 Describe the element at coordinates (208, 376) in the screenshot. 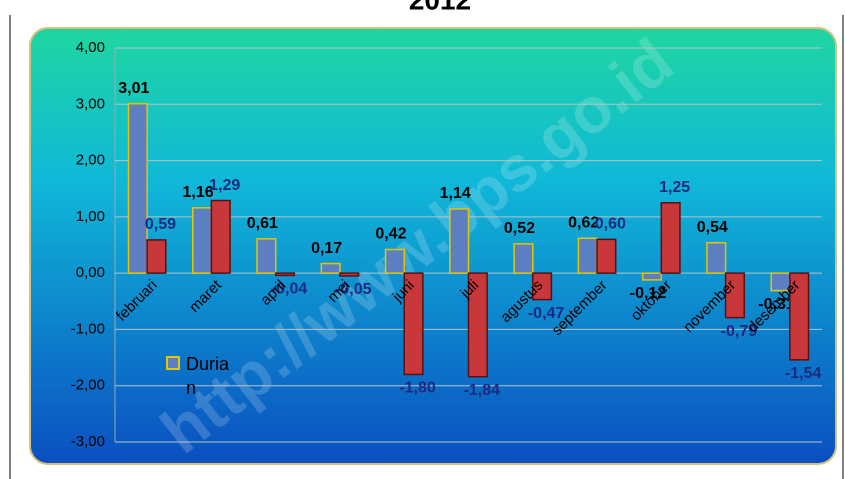

I see `legend-label: Durian` at that location.